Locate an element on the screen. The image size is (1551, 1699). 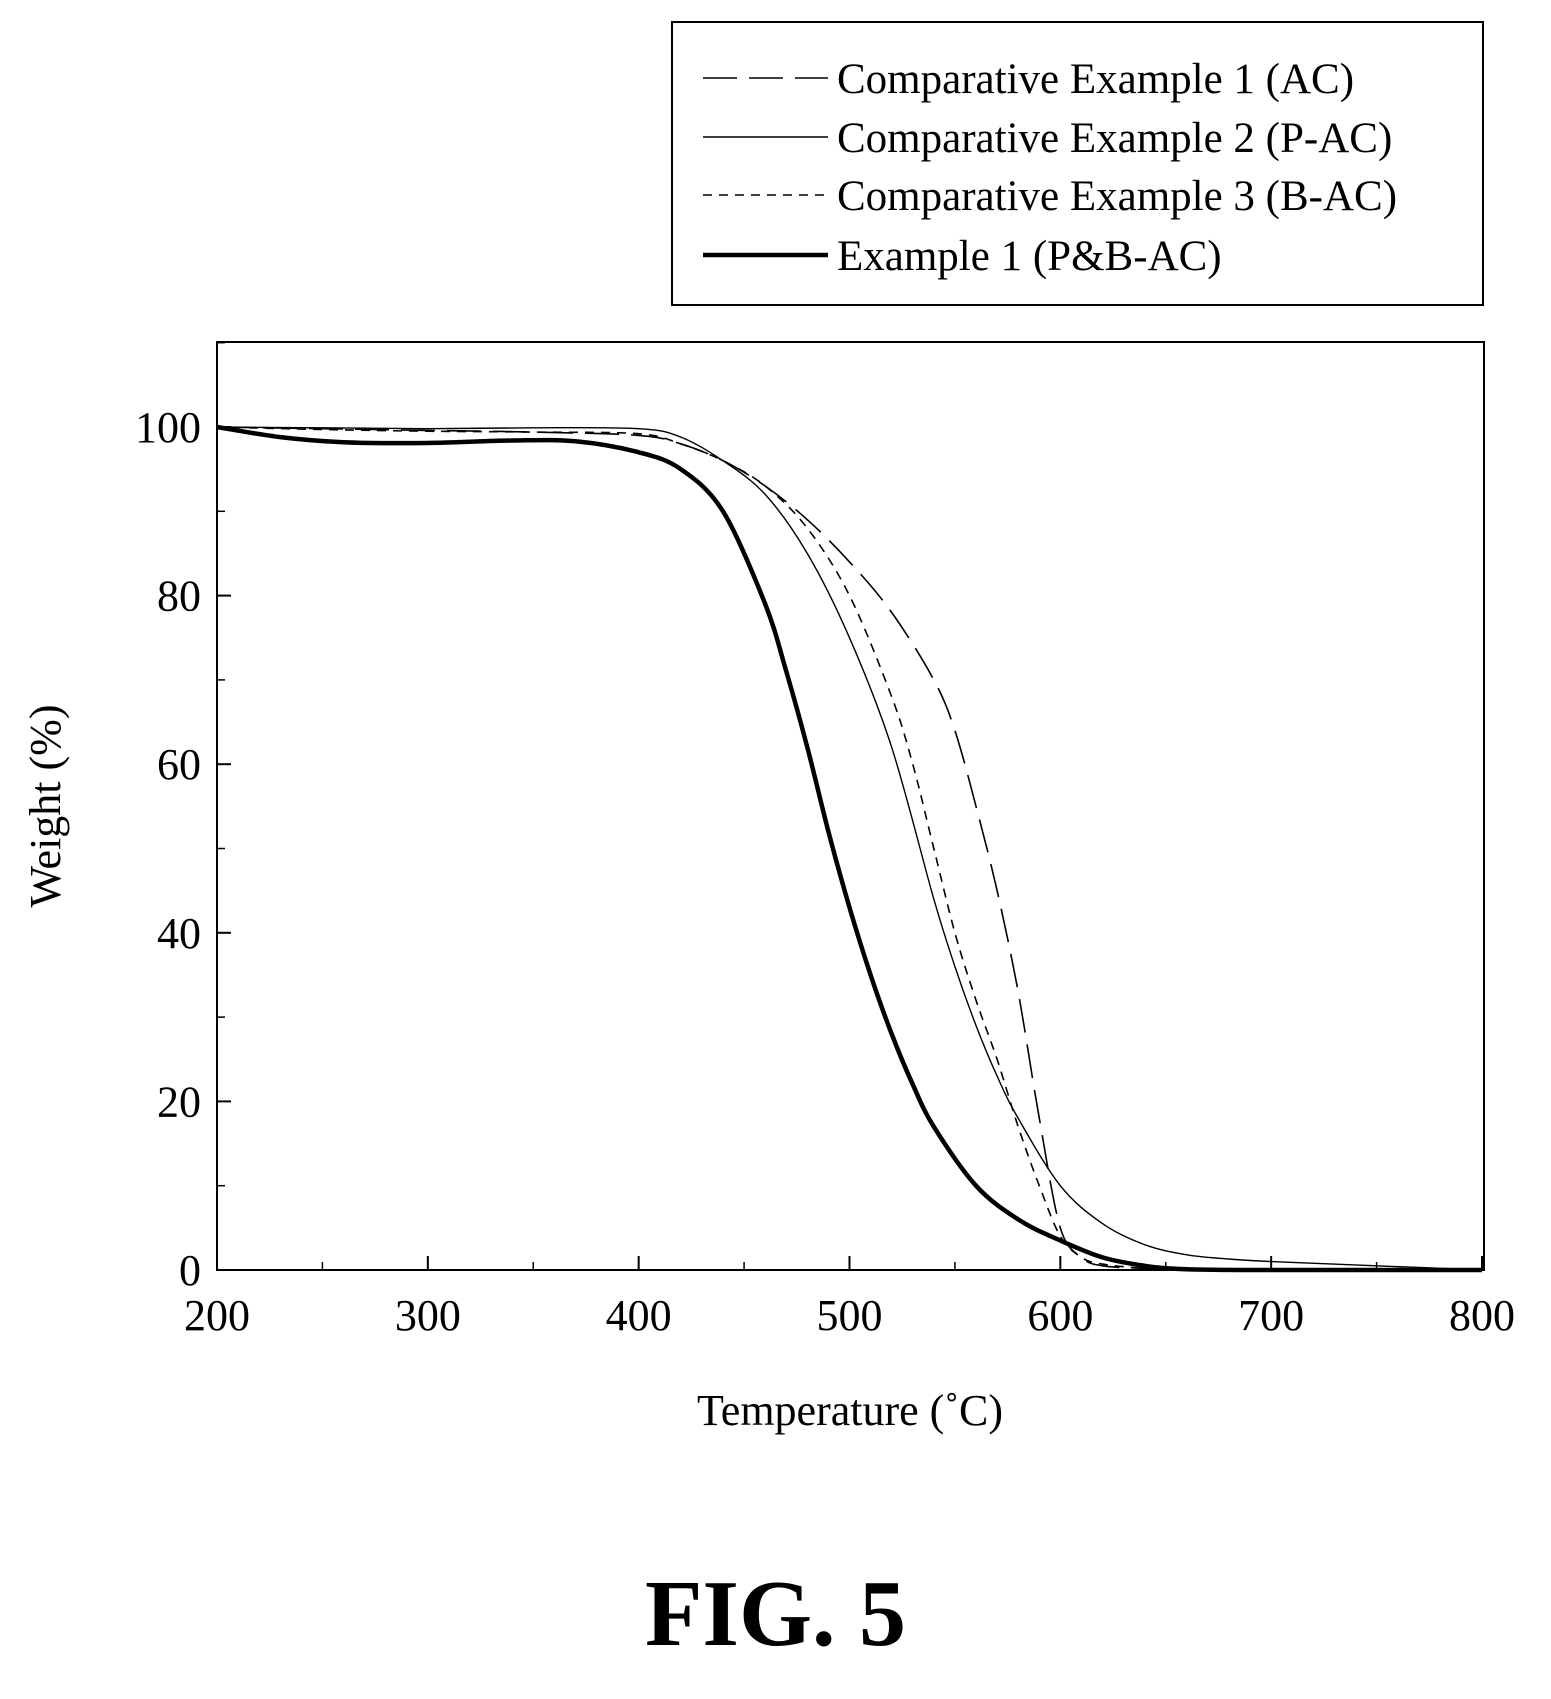
x-tick-label: 300 is located at coordinates (428, 1315).